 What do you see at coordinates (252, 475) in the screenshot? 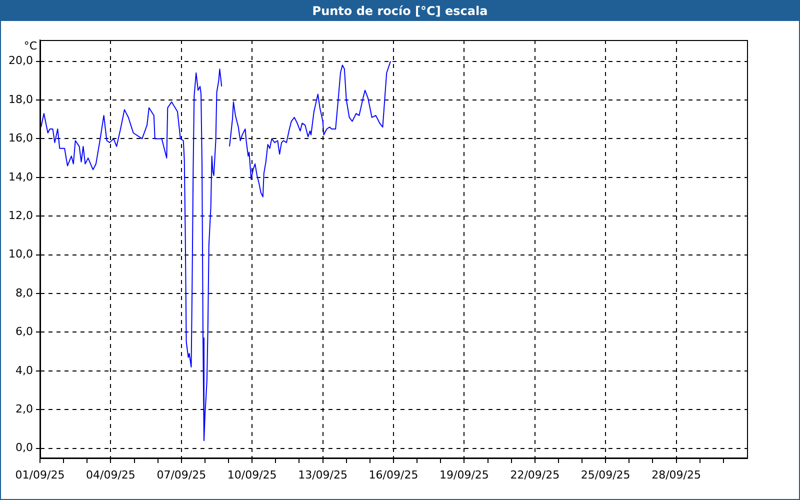
I see `x-tick-label: 10/09/25` at bounding box center [252, 475].